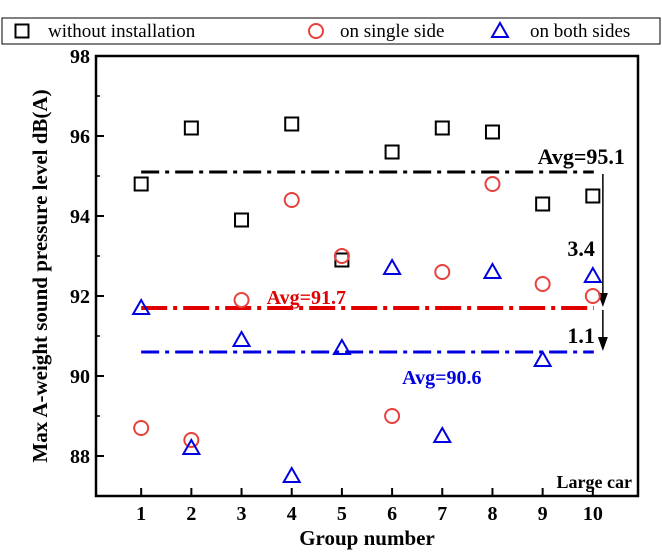 The image size is (662, 552). I want to click on y-axis-label: Max A-weight sound pressure level dB(A), so click(40, 275).